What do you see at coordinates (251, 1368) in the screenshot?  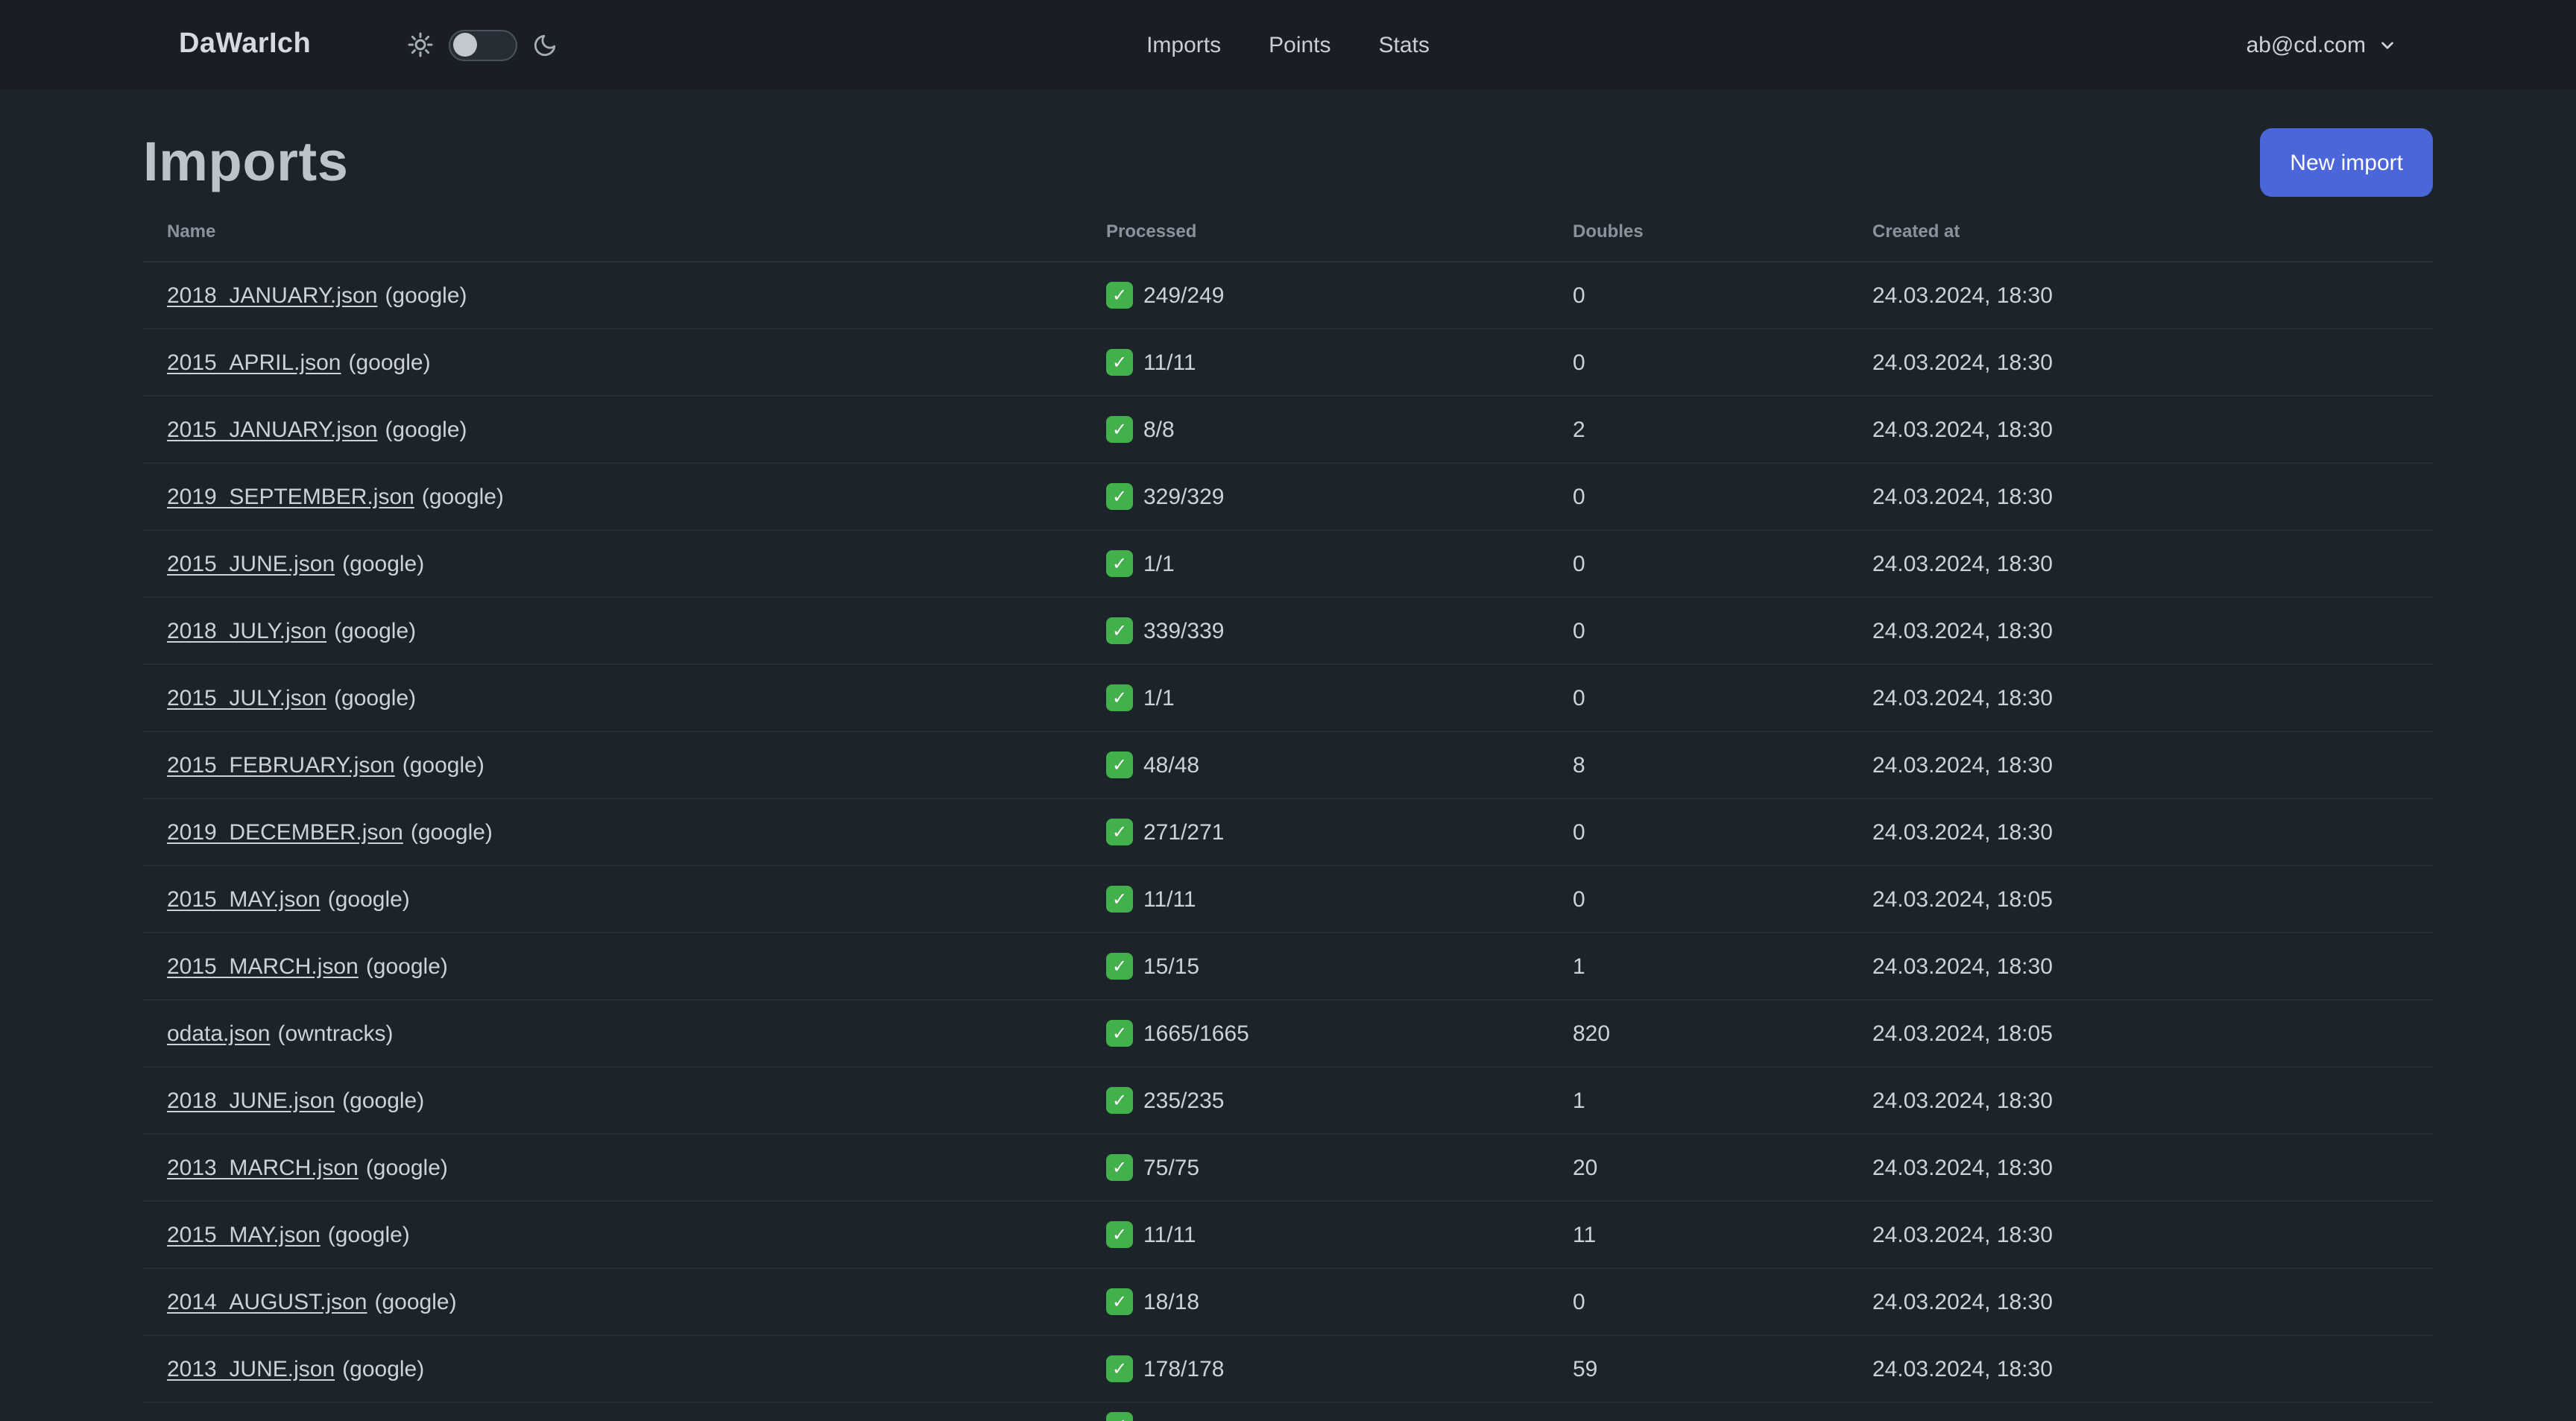 I see `import-file-link: 2013_JUNE.json` at bounding box center [251, 1368].